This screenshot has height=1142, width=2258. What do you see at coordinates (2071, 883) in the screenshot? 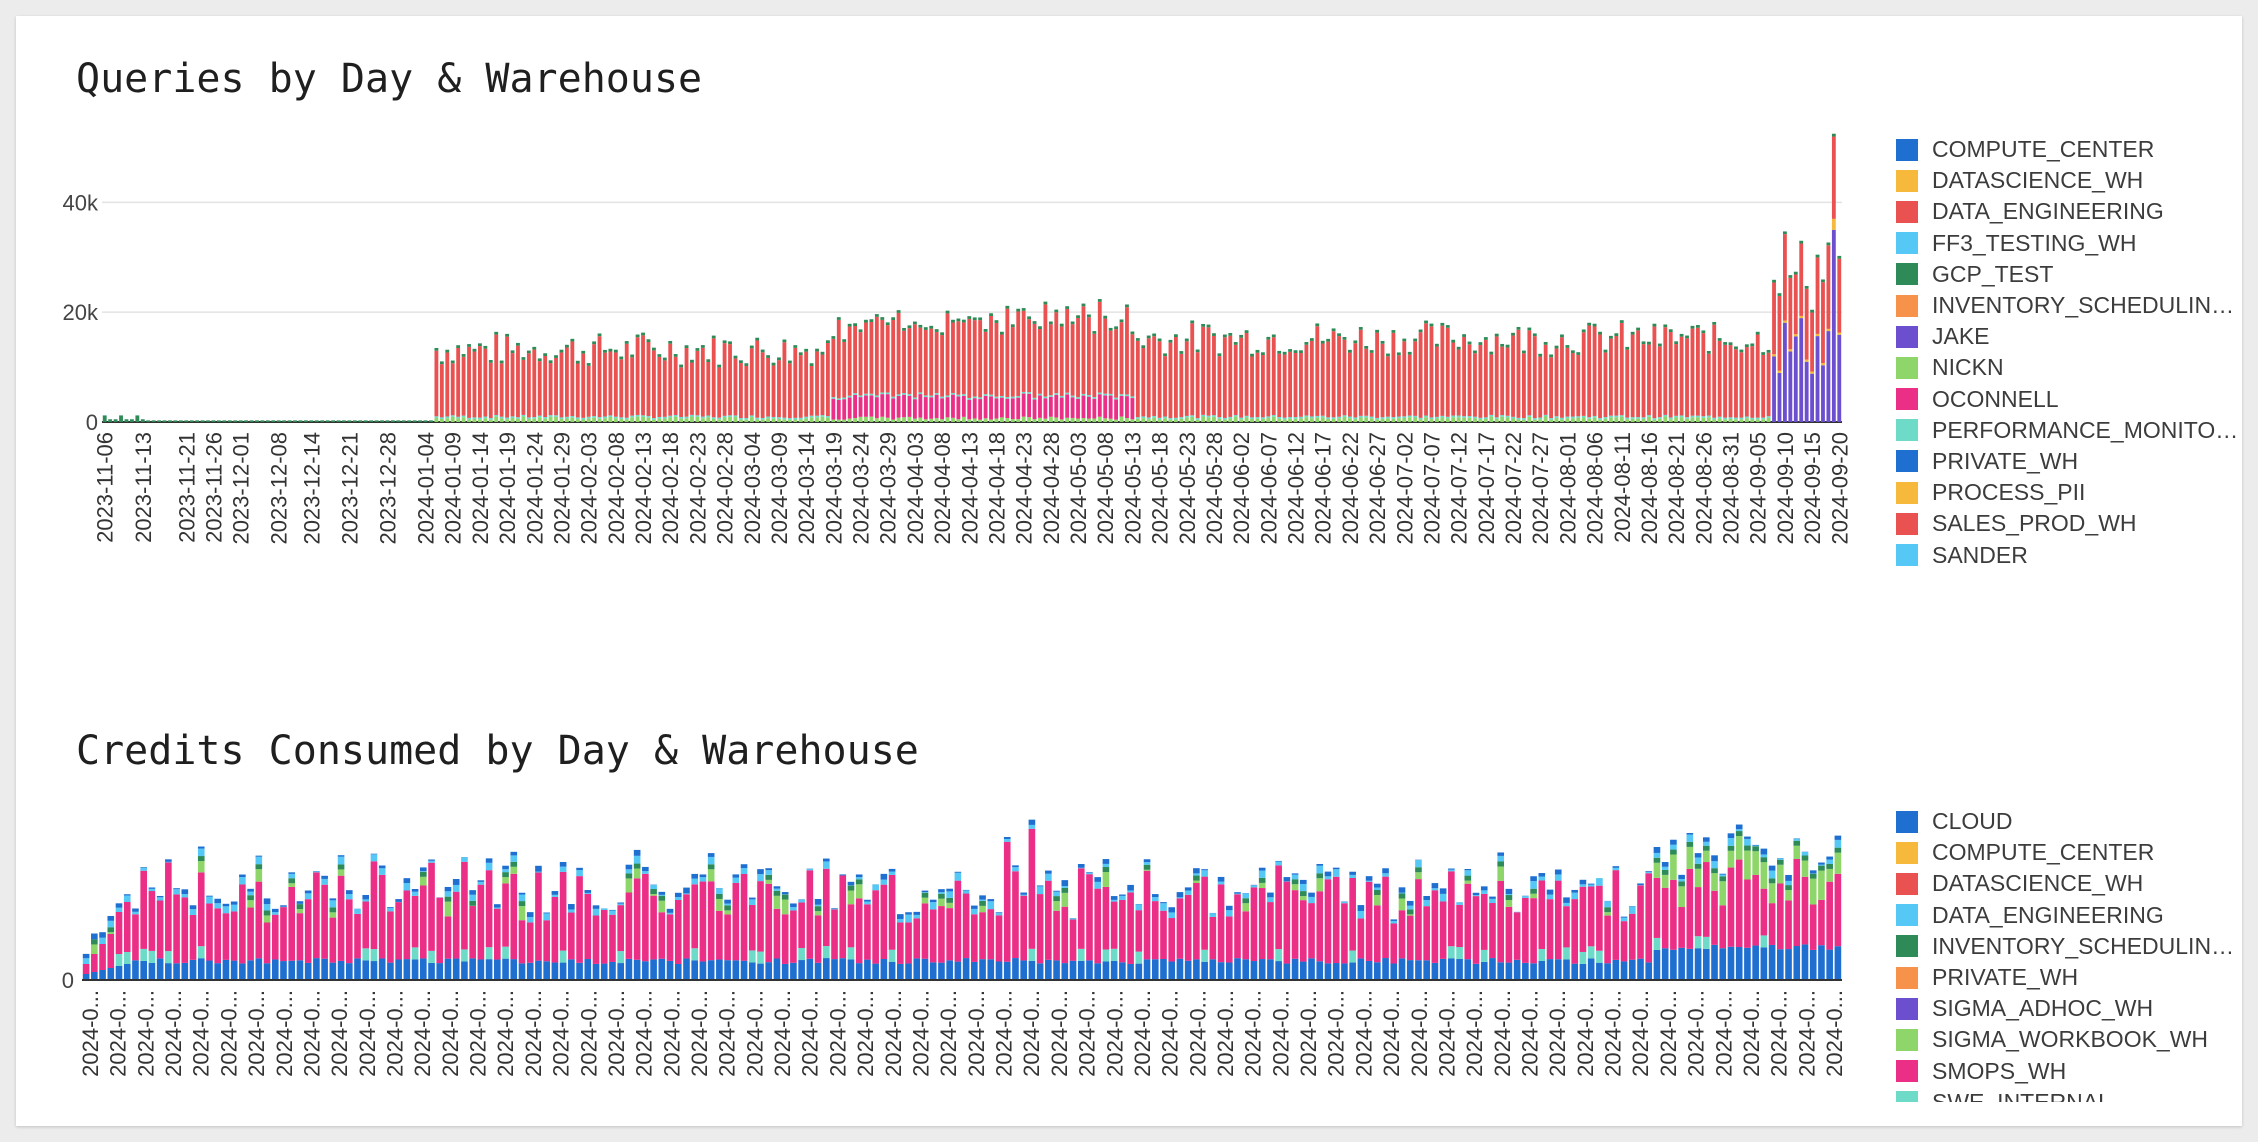
I see `credits-legend-item: DATASCIENCE_WH` at bounding box center [2071, 883].